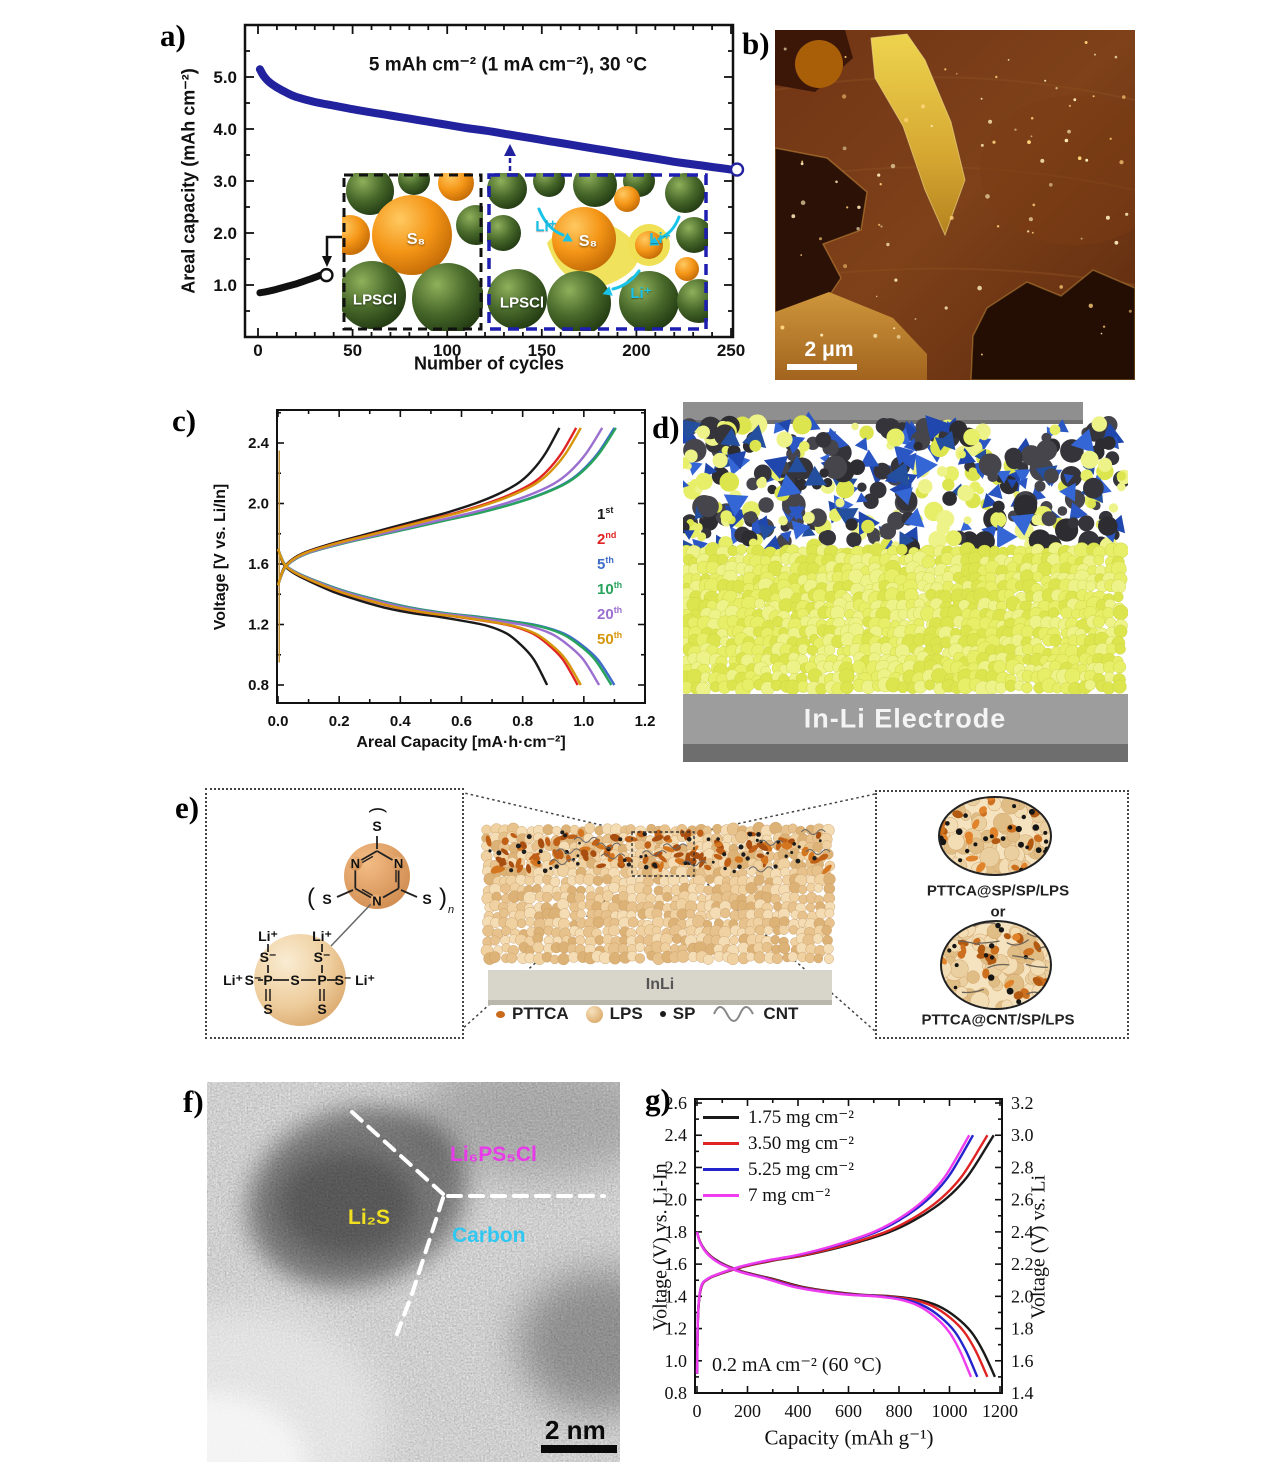 The height and width of the screenshot is (1472, 1269). What do you see at coordinates (666, 427) in the screenshot?
I see `panel-label-d: d)` at bounding box center [666, 427].